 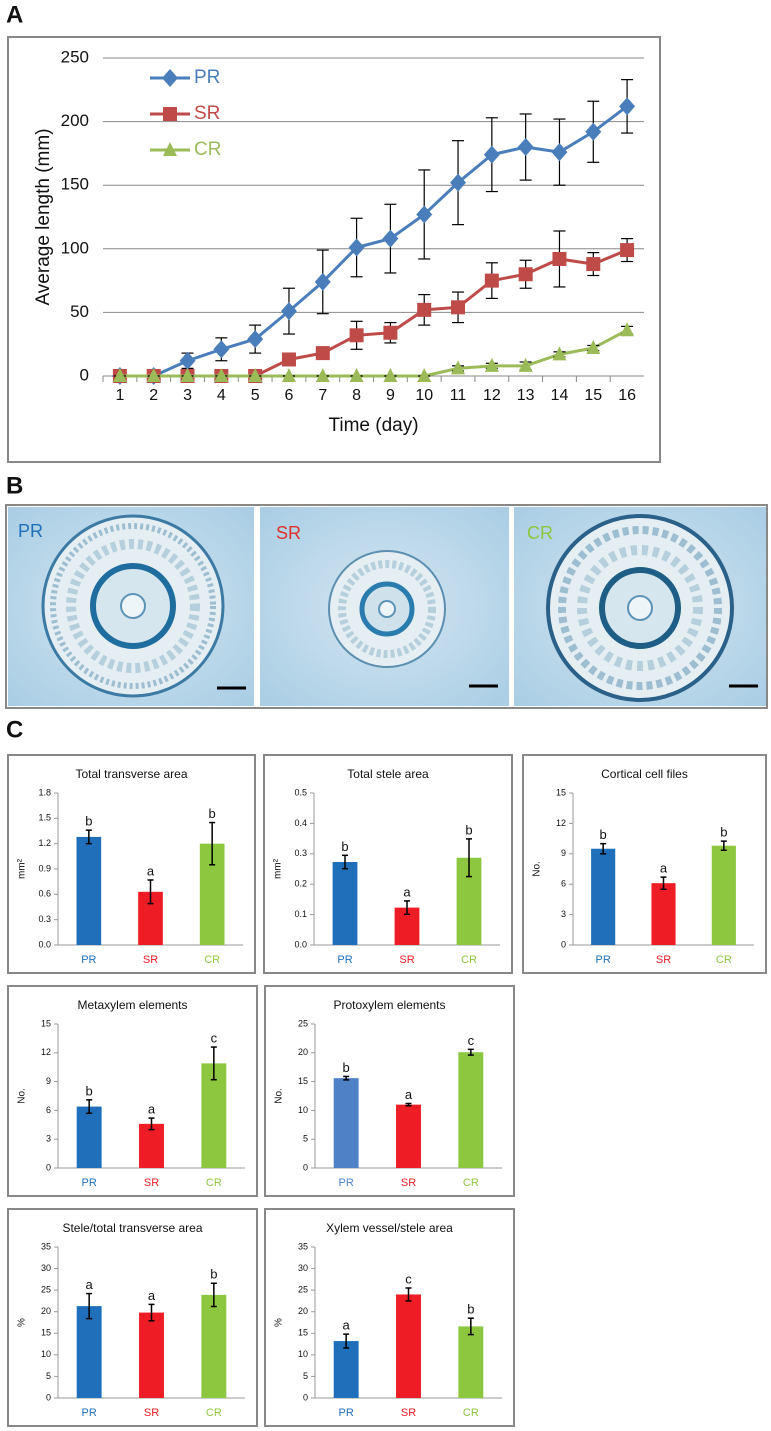 What do you see at coordinates (14, 729) in the screenshot?
I see `panel-label: C` at bounding box center [14, 729].